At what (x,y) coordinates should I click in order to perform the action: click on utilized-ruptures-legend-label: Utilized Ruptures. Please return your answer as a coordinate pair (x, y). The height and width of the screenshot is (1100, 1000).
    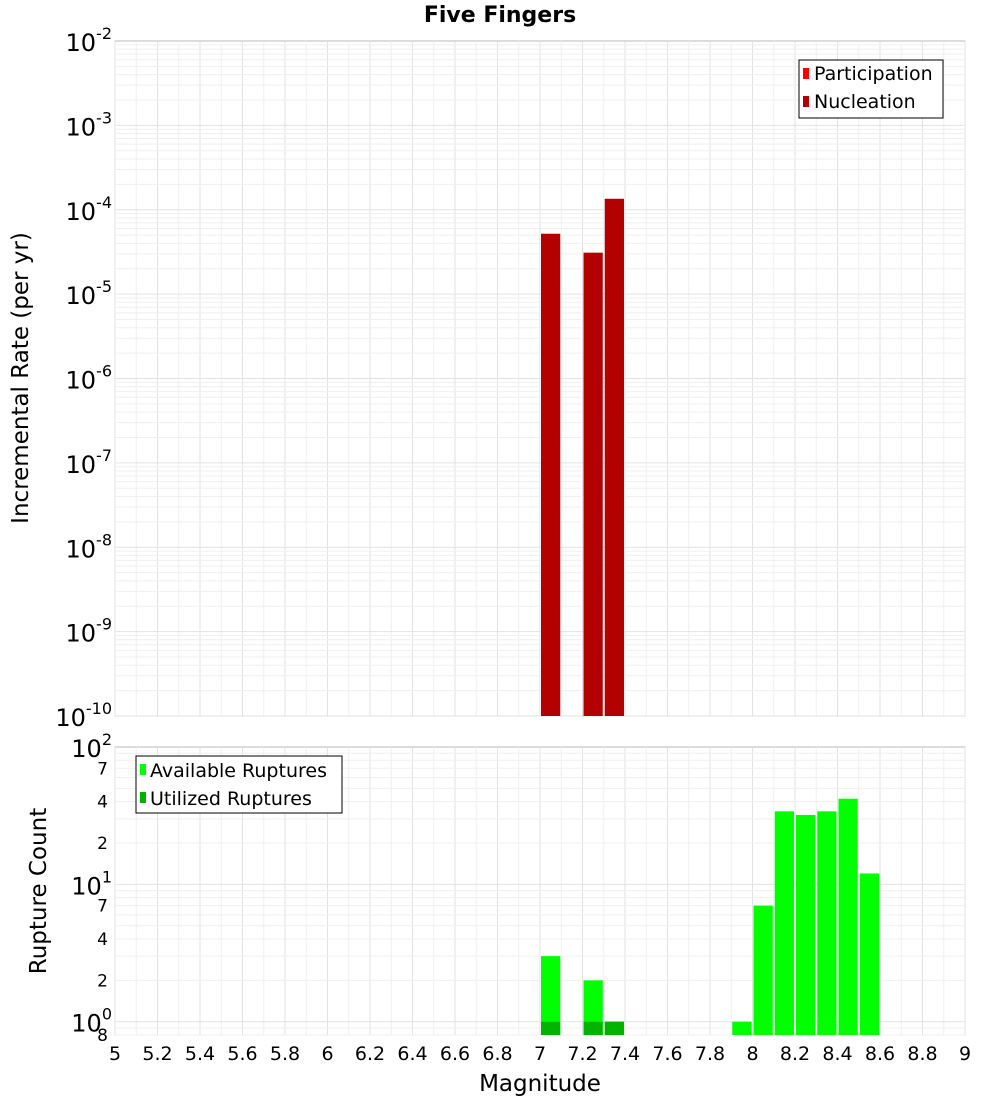
    Looking at the image, I should click on (231, 799).